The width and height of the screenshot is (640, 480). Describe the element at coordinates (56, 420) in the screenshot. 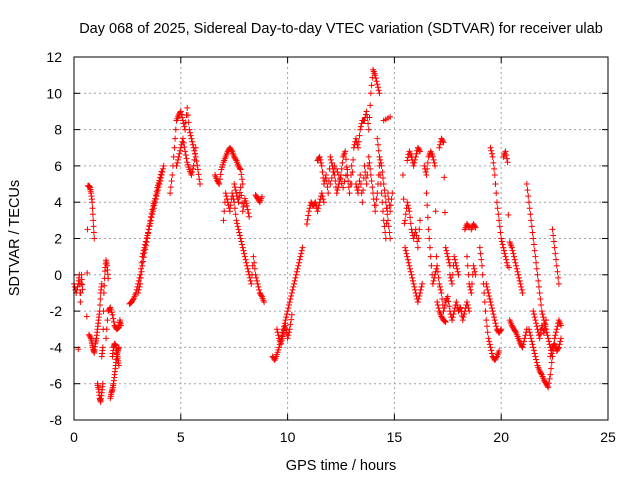

I see `y-tick-label: -8` at that location.